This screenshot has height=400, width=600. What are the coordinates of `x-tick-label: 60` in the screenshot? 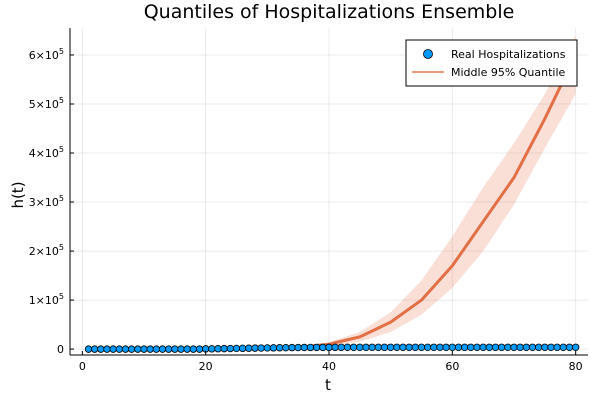 It's located at (452, 366).